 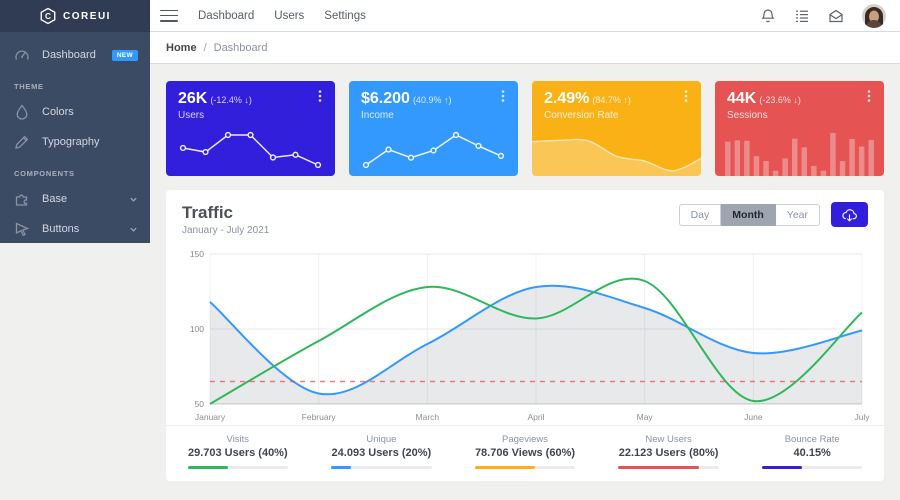 What do you see at coordinates (197, 254) in the screenshot?
I see `svg-text: 150` at bounding box center [197, 254].